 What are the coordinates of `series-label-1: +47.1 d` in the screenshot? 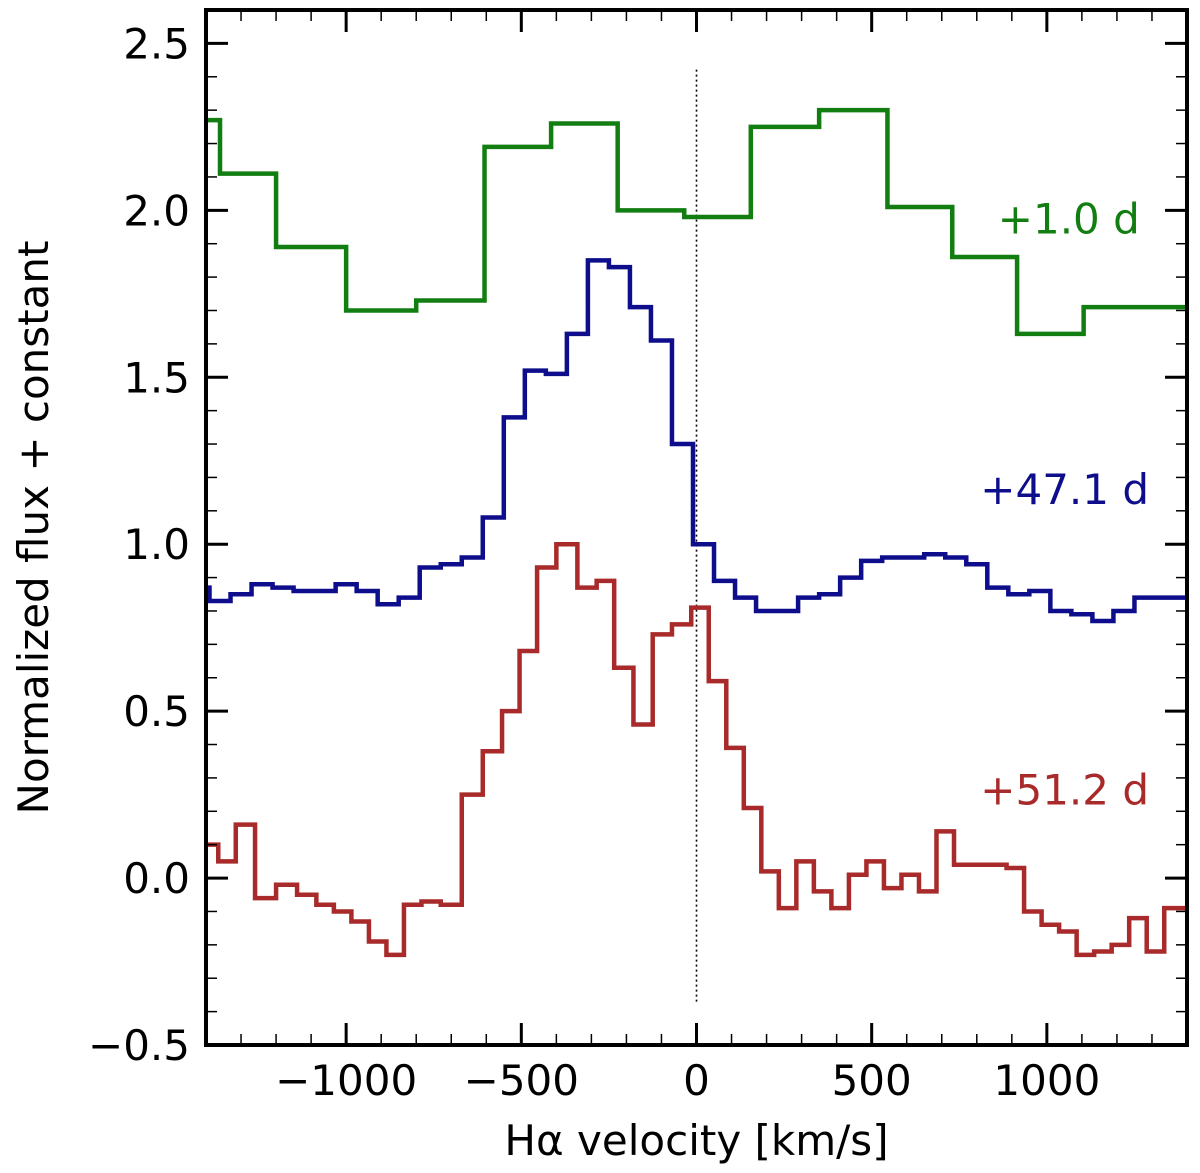 It's located at (1064, 489).